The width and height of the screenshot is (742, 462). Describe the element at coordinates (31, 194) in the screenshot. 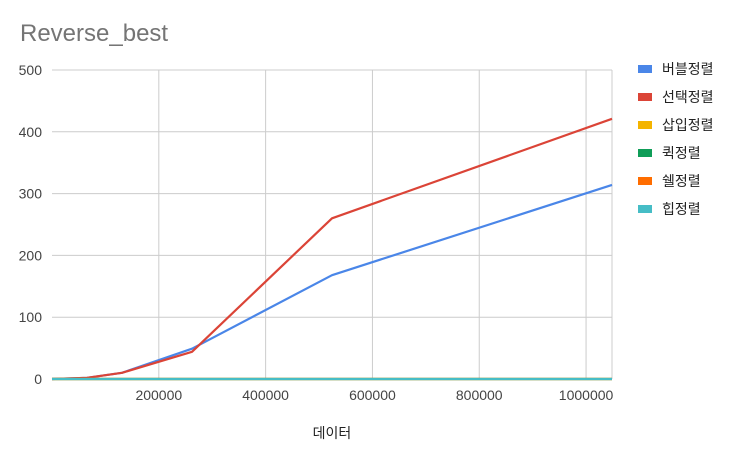

I see `y-tick-label: 300` at that location.